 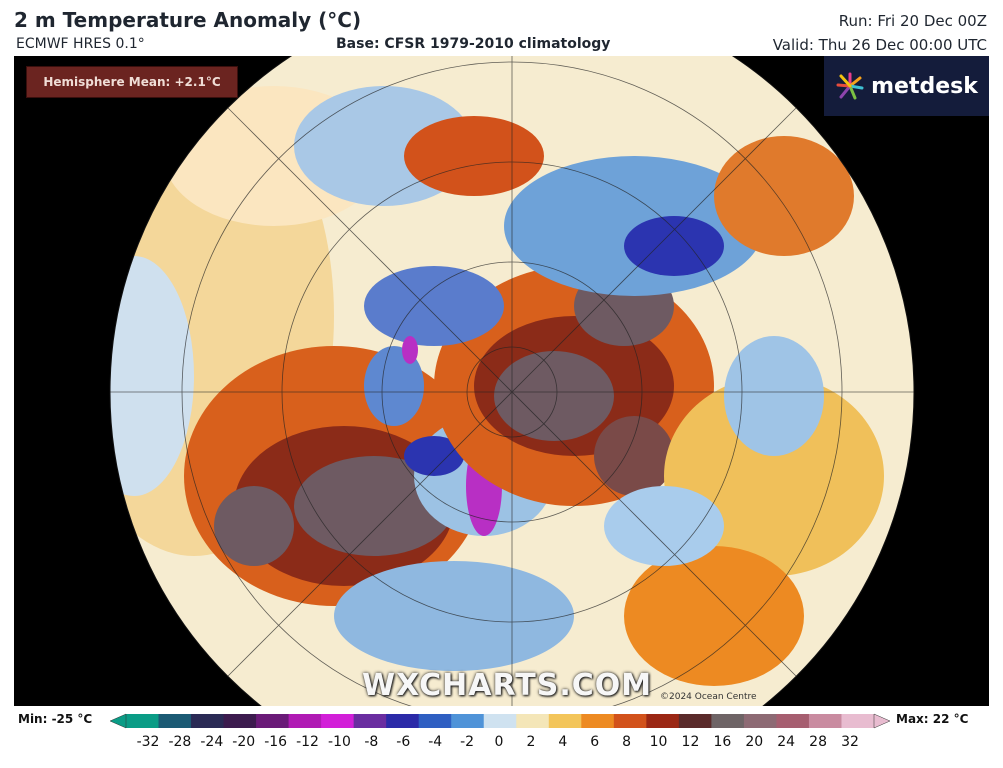 I want to click on colorbar-tick-label: 6, so click(x=595, y=742).